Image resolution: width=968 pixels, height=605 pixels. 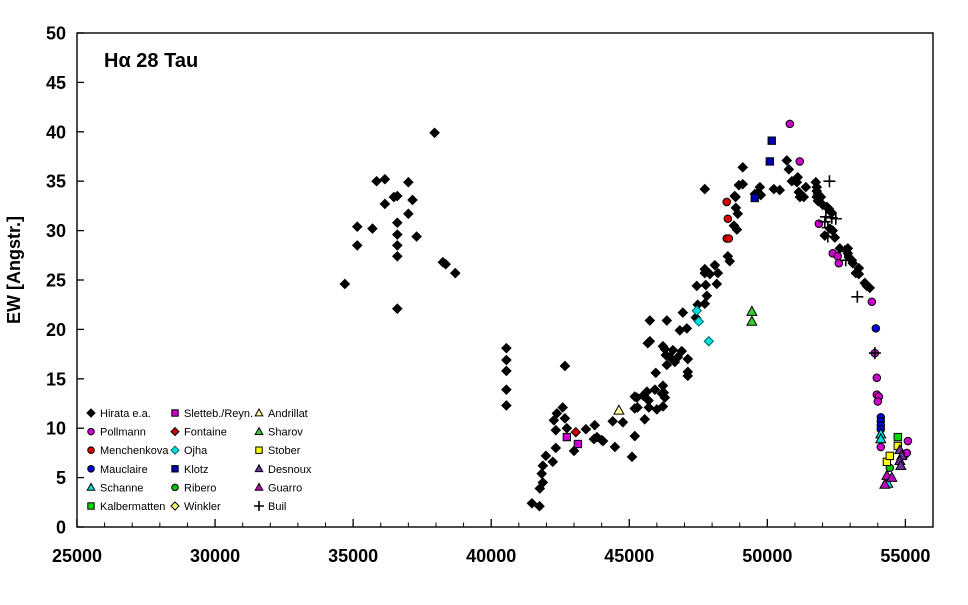 I want to click on legend-marker-schanne-icon, so click(x=91, y=486).